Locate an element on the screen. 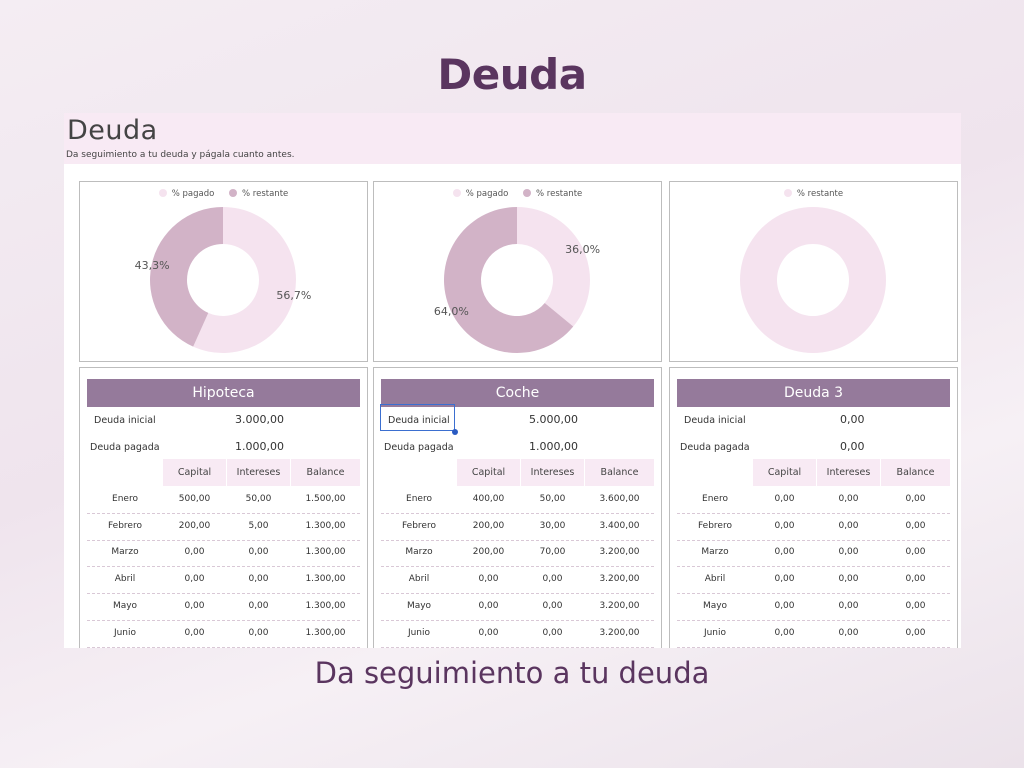  table-row: Marzo 0,00 0,00 0,00 is located at coordinates (813, 554).